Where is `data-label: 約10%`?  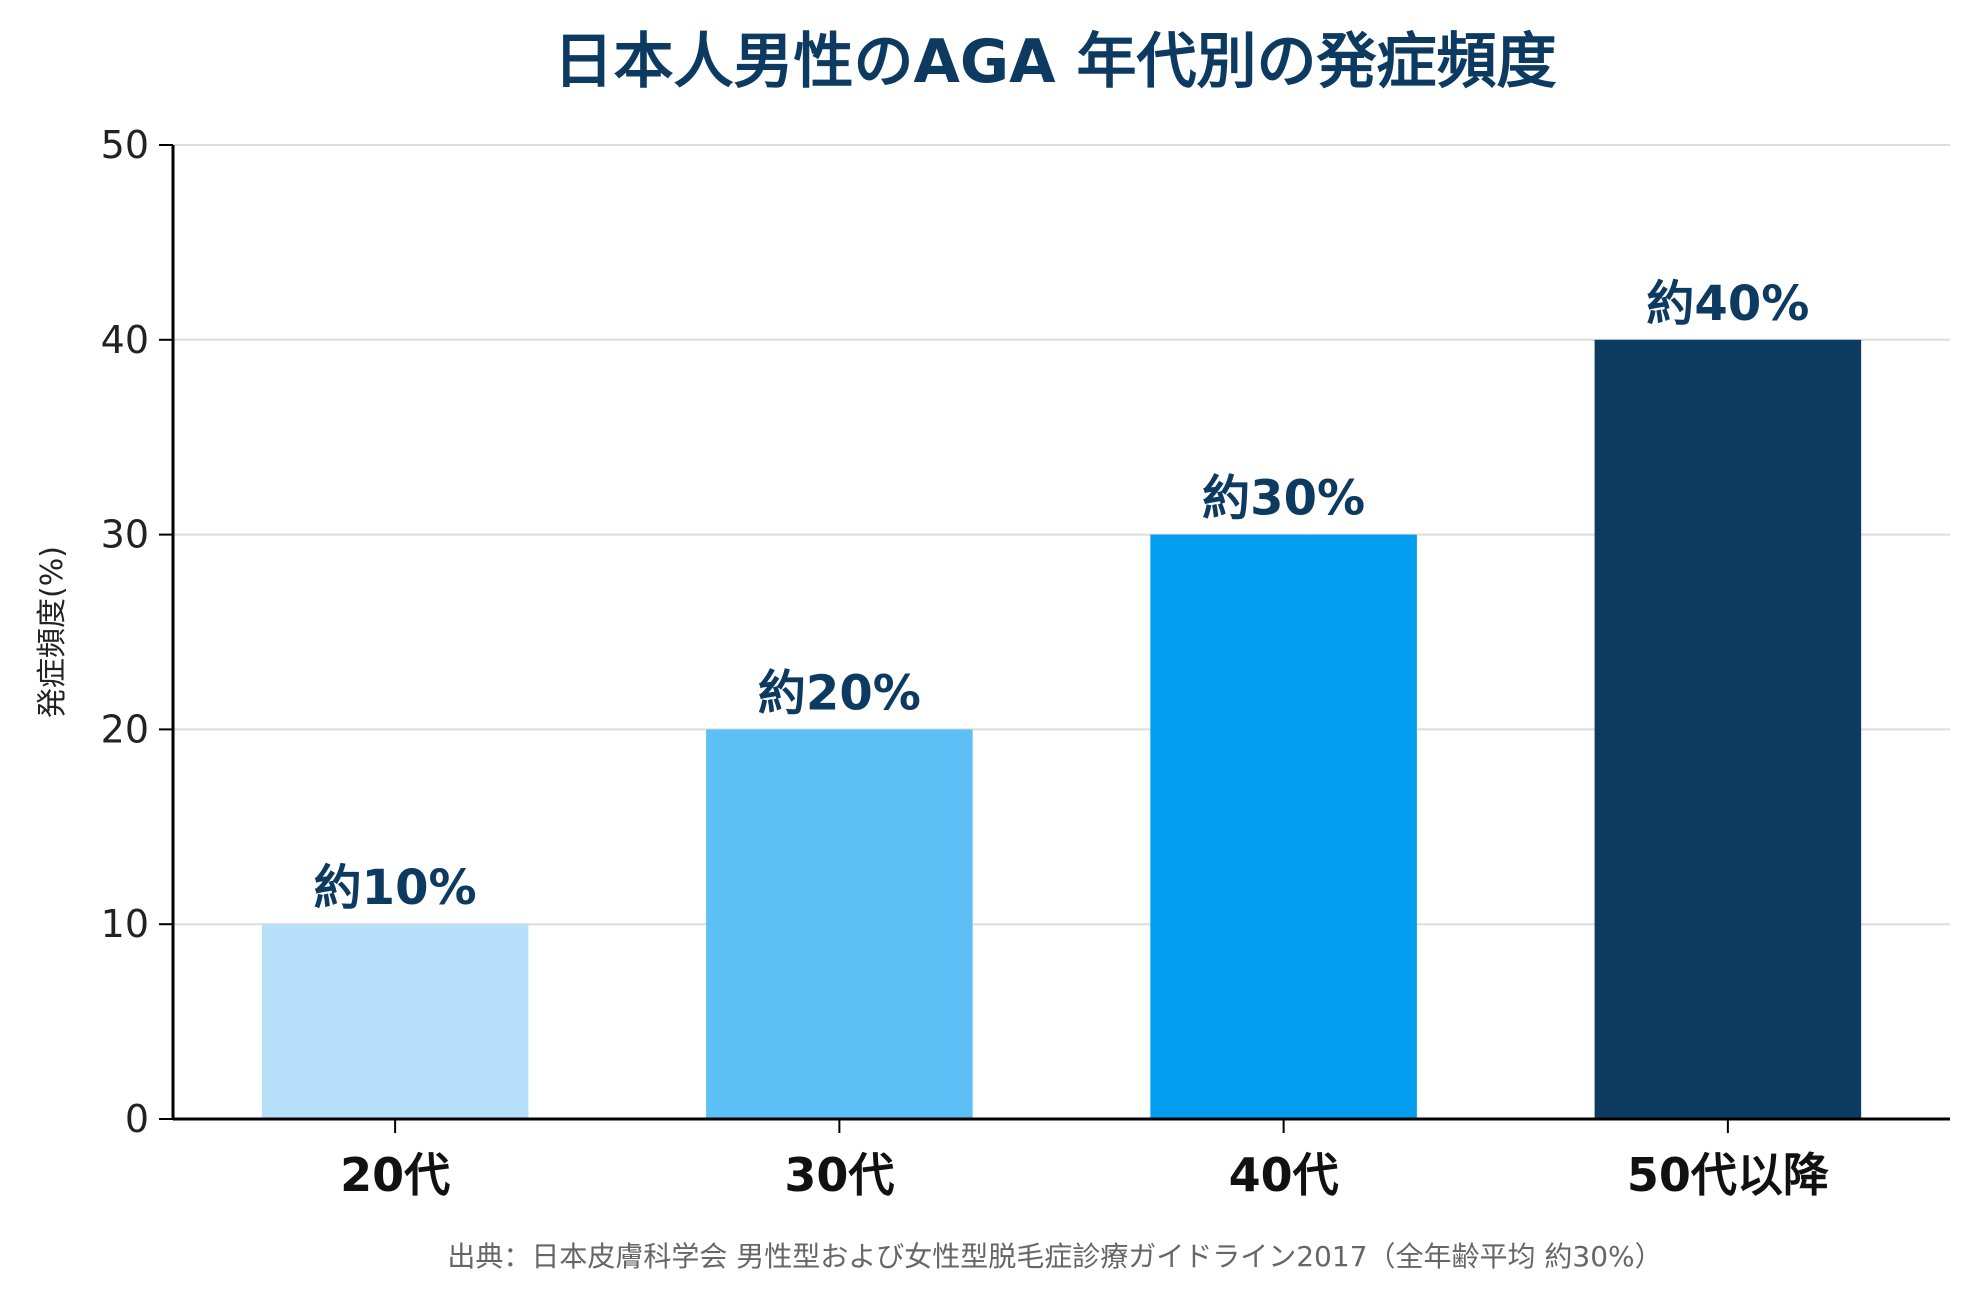
data-label: 約10% is located at coordinates (395, 888).